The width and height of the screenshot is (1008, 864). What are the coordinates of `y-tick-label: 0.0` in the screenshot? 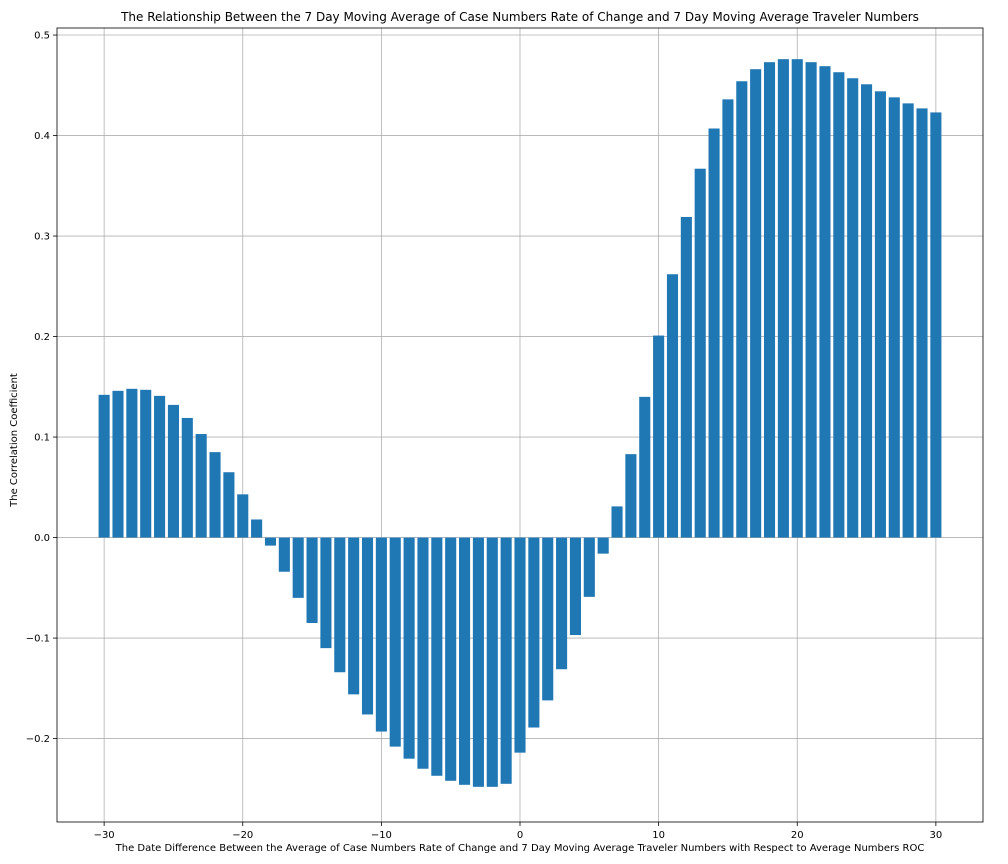 It's located at (42, 538).